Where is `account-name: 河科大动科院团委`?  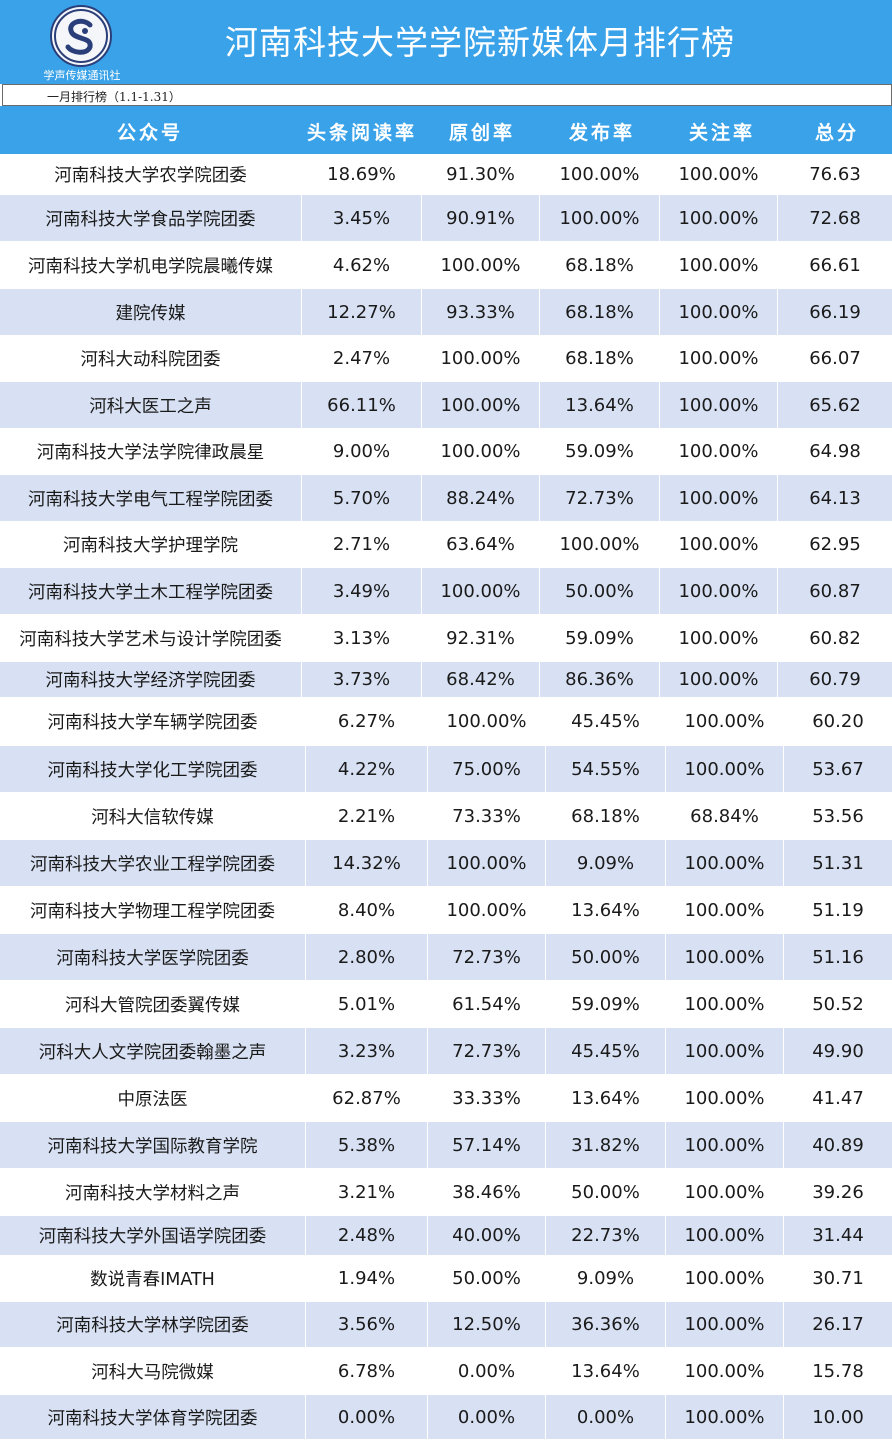 account-name: 河科大动科院团委 is located at coordinates (151, 358).